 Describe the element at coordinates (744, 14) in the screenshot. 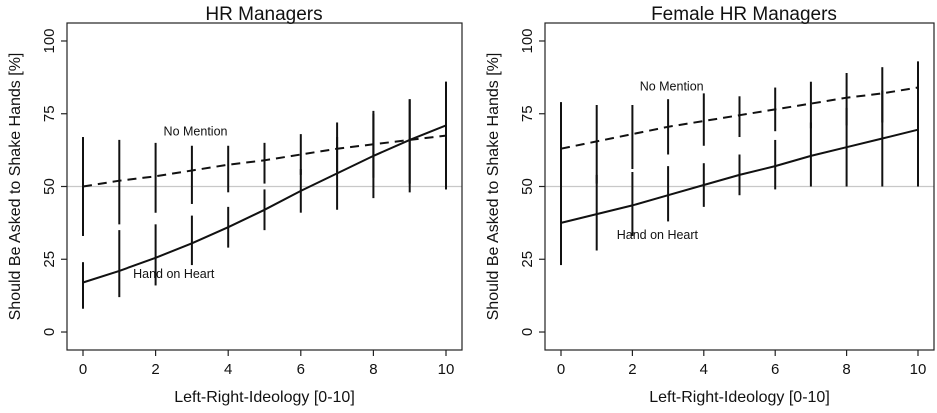

I see `chart-title: Female HR Managers` at that location.